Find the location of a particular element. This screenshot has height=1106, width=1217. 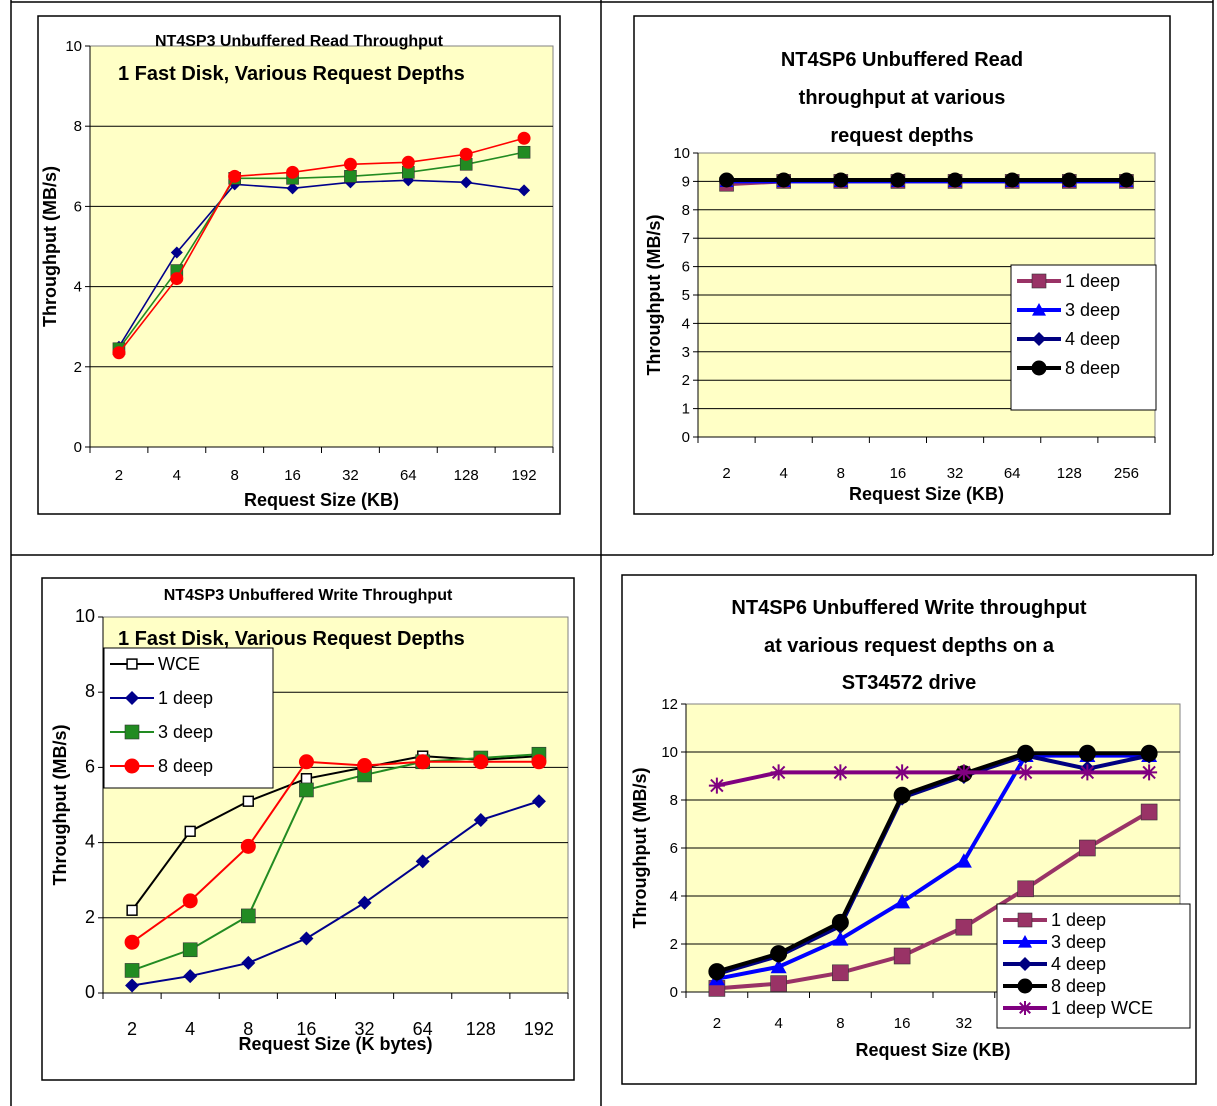

x-axis-label: Request Size (KB) is located at coordinates (926, 494).